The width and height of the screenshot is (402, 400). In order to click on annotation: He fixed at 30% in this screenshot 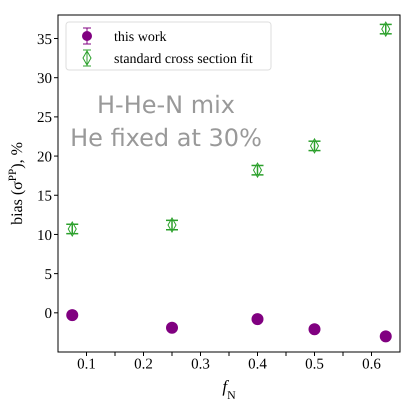, I will do `click(166, 138)`.